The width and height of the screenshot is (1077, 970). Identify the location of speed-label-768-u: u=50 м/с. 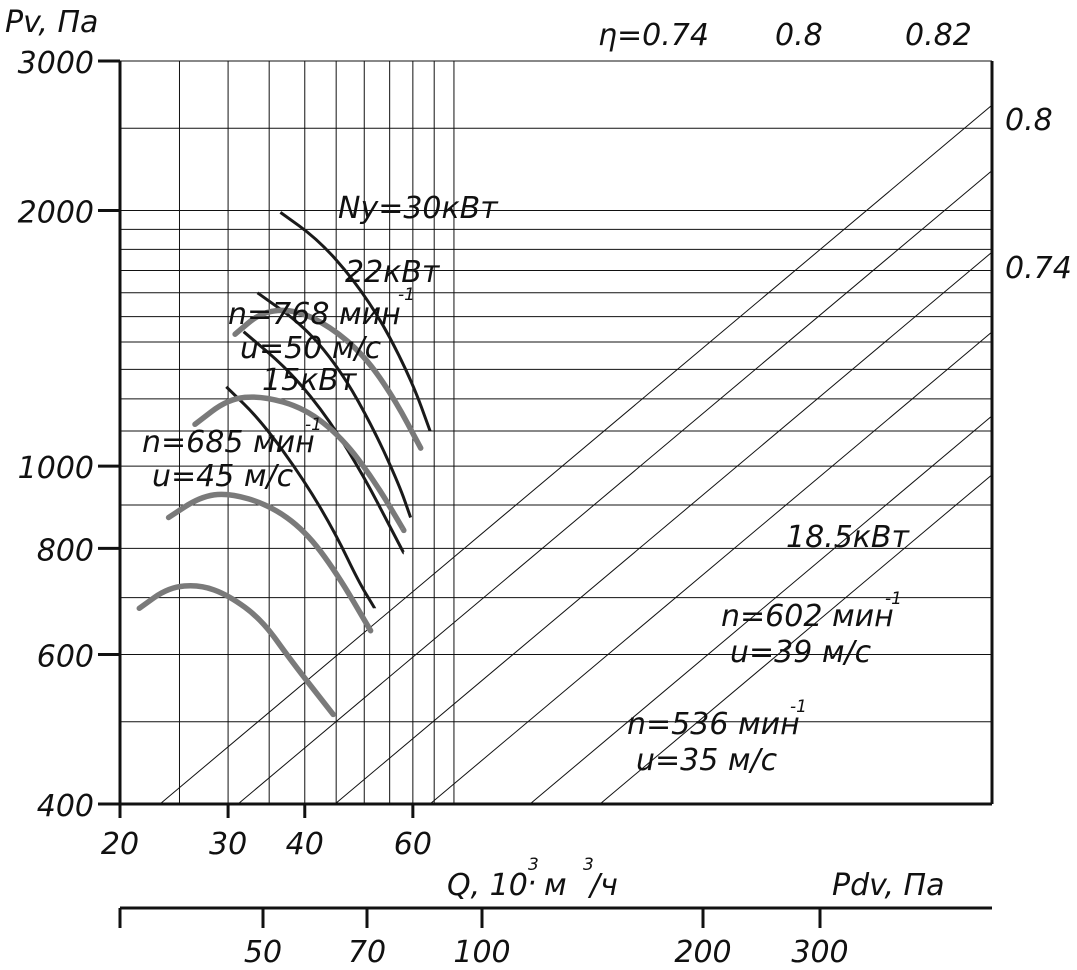
(311, 348).